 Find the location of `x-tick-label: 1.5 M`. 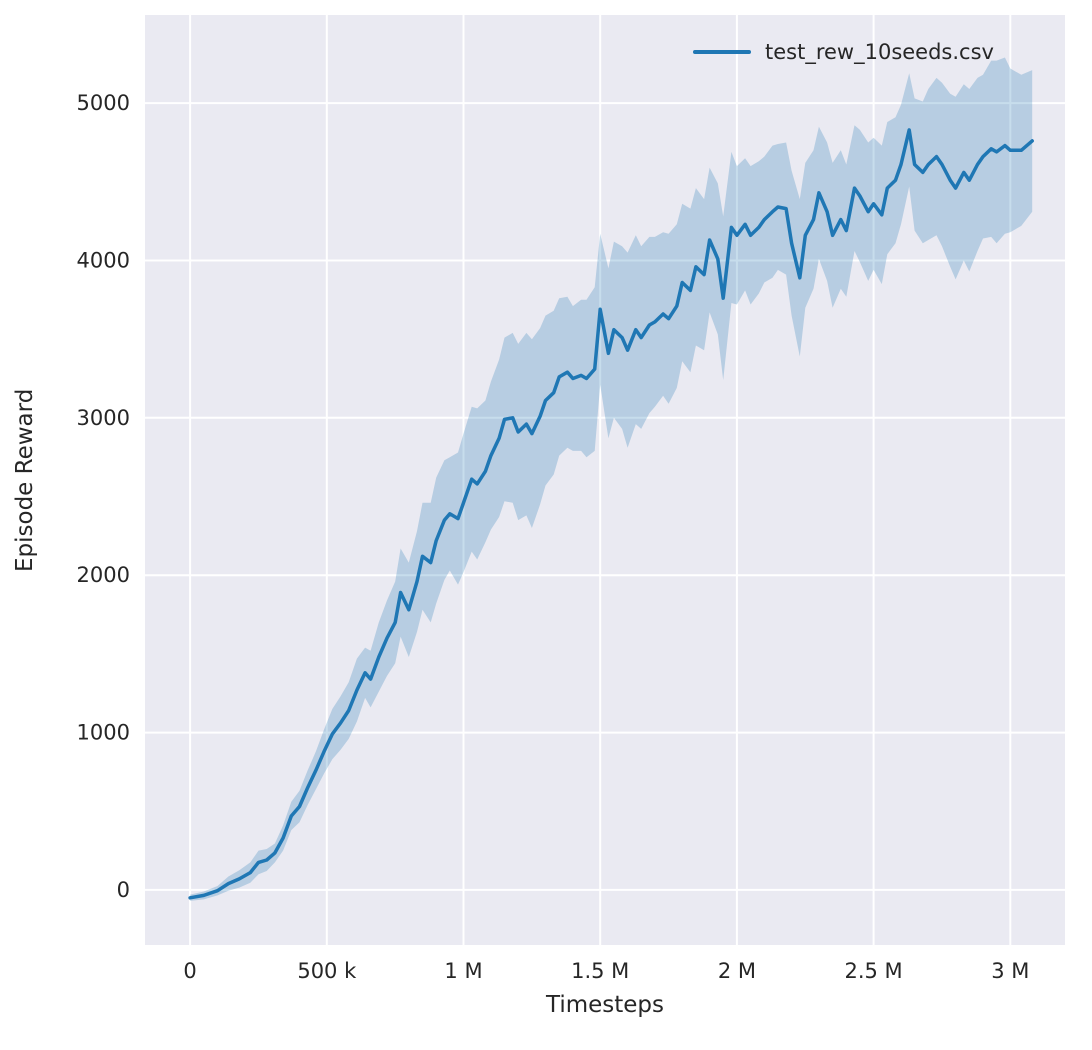

x-tick-label: 1.5 M is located at coordinates (600, 971).